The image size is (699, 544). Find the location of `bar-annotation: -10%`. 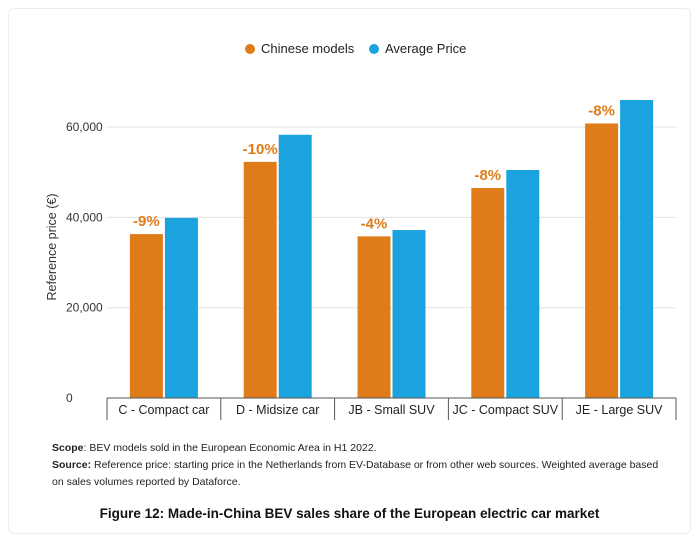

bar-annotation: -10% is located at coordinates (260, 149).